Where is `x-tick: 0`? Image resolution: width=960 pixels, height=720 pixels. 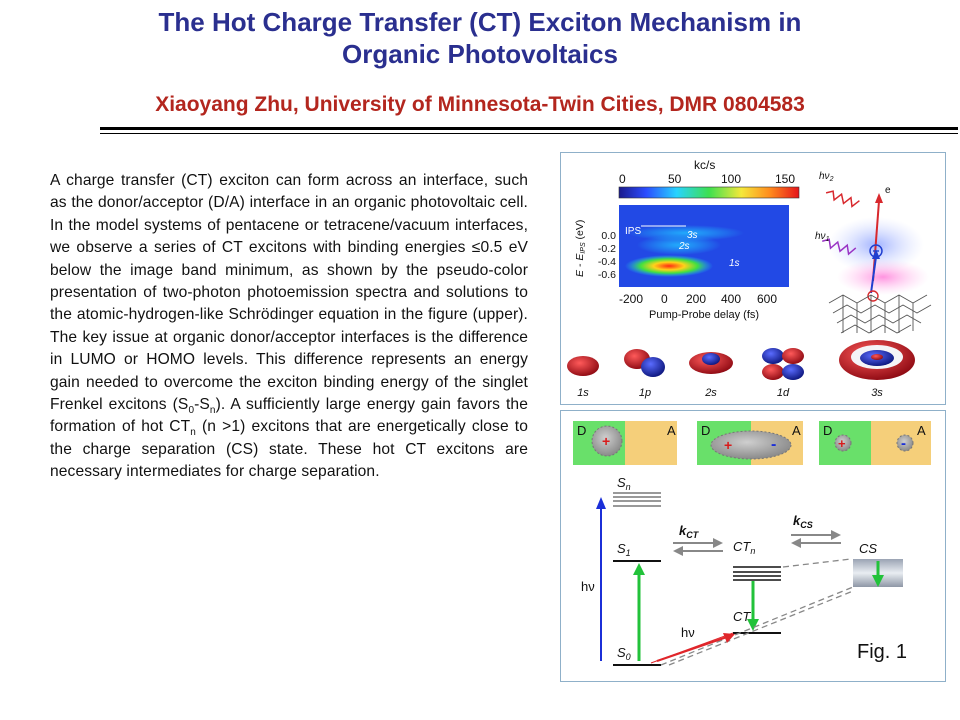 x-tick: 0 is located at coordinates (664, 299).